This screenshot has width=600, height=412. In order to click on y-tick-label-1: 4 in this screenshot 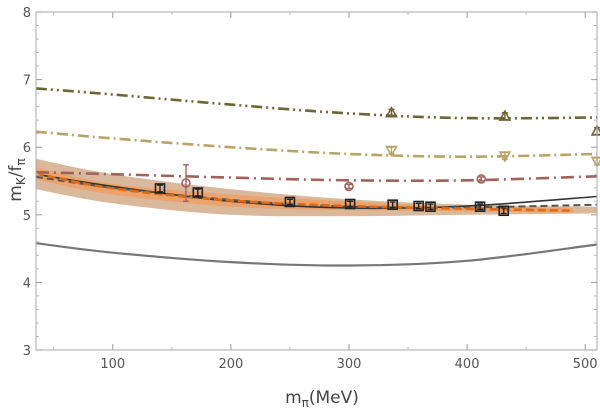, I will do `click(27, 283)`.